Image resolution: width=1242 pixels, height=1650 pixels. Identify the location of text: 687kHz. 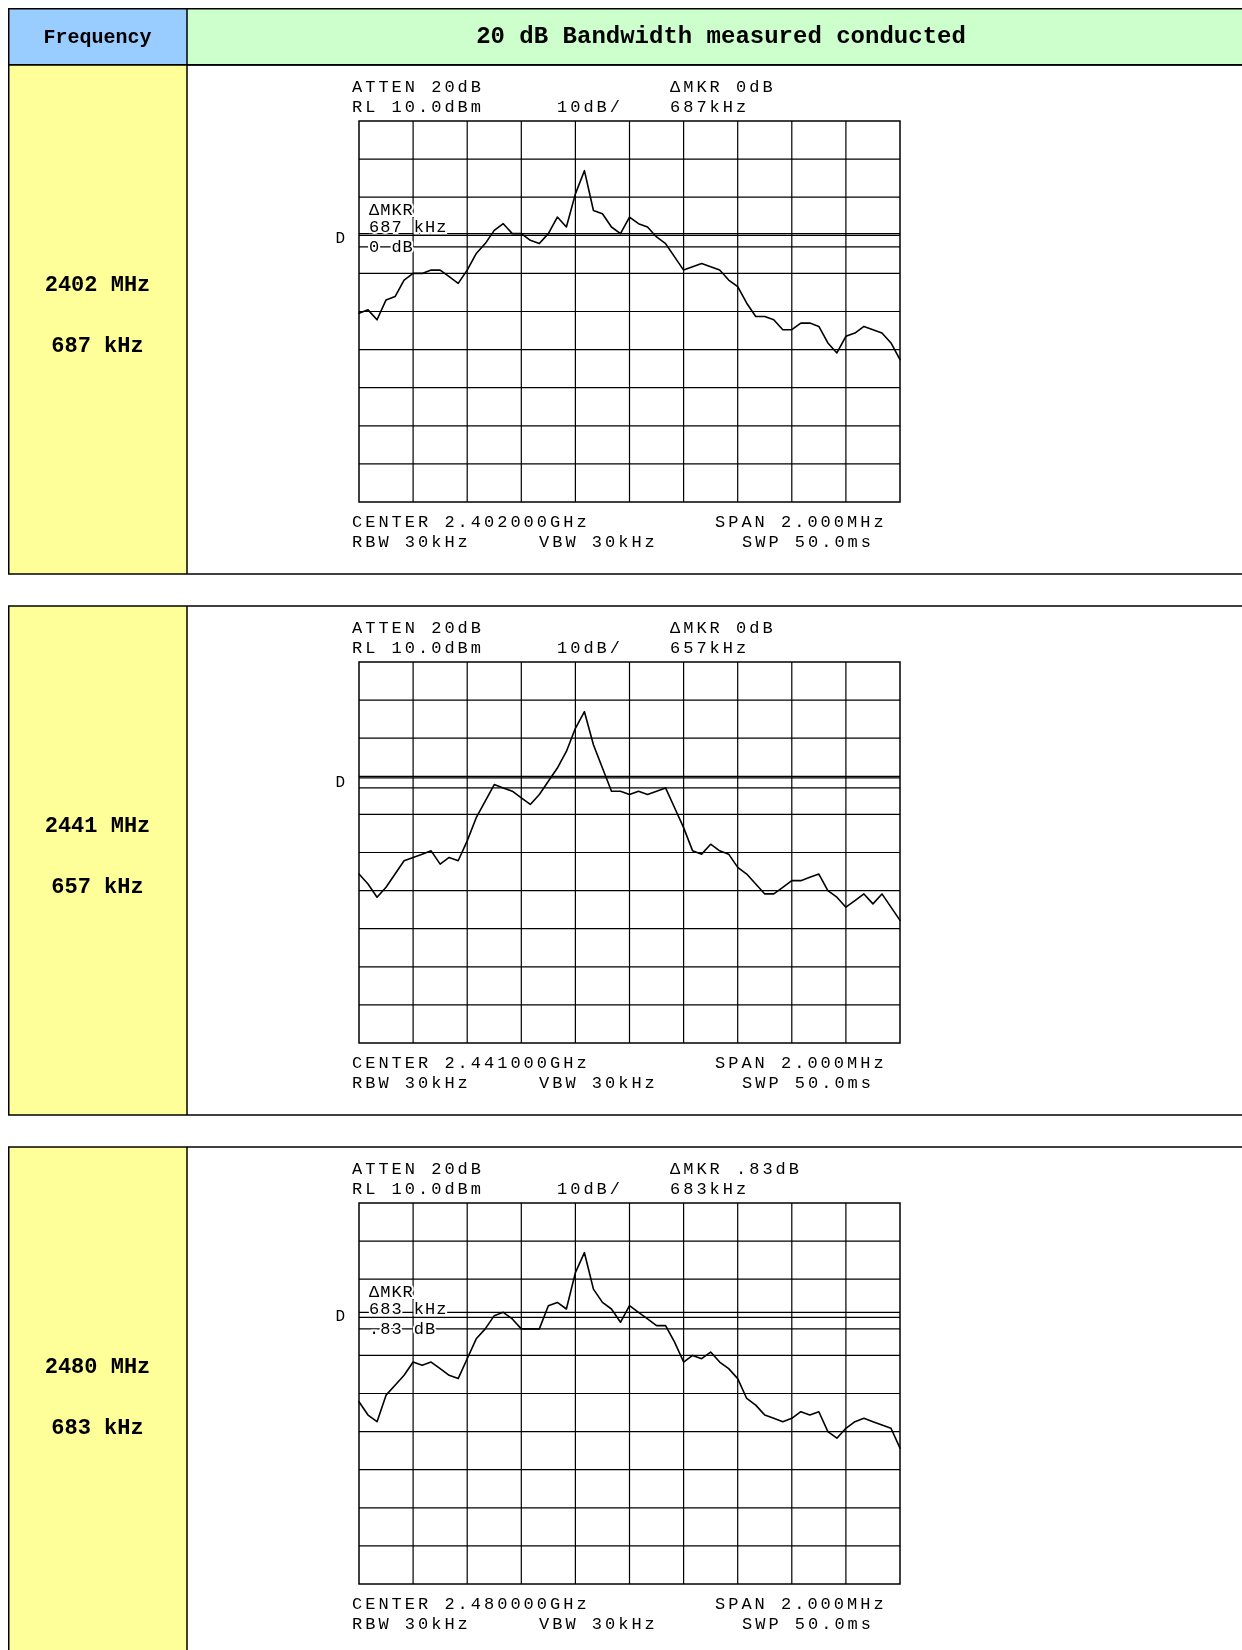
(710, 107).